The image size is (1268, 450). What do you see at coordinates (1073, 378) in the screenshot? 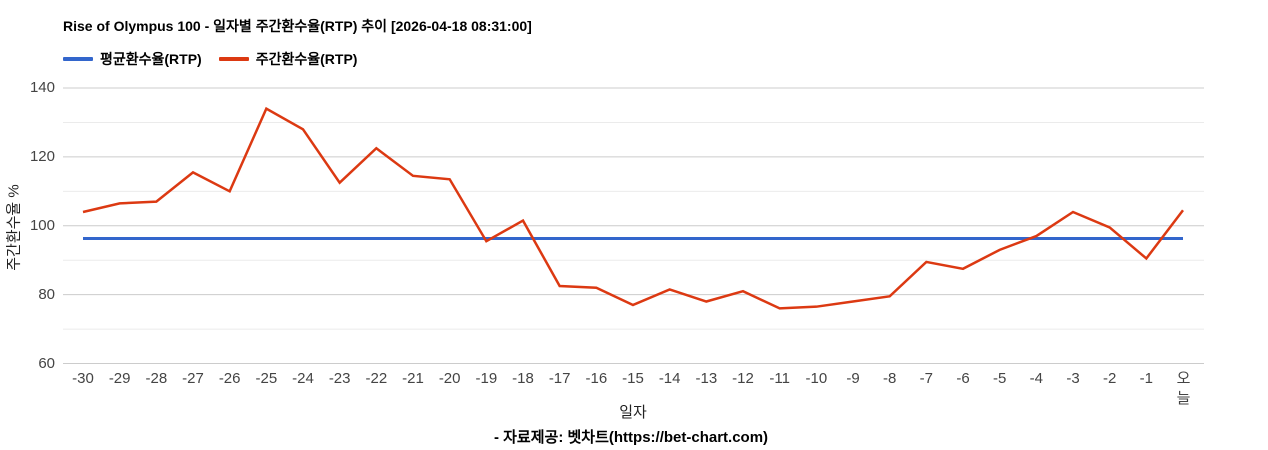
I see `x-tick-label: -3` at bounding box center [1073, 378].